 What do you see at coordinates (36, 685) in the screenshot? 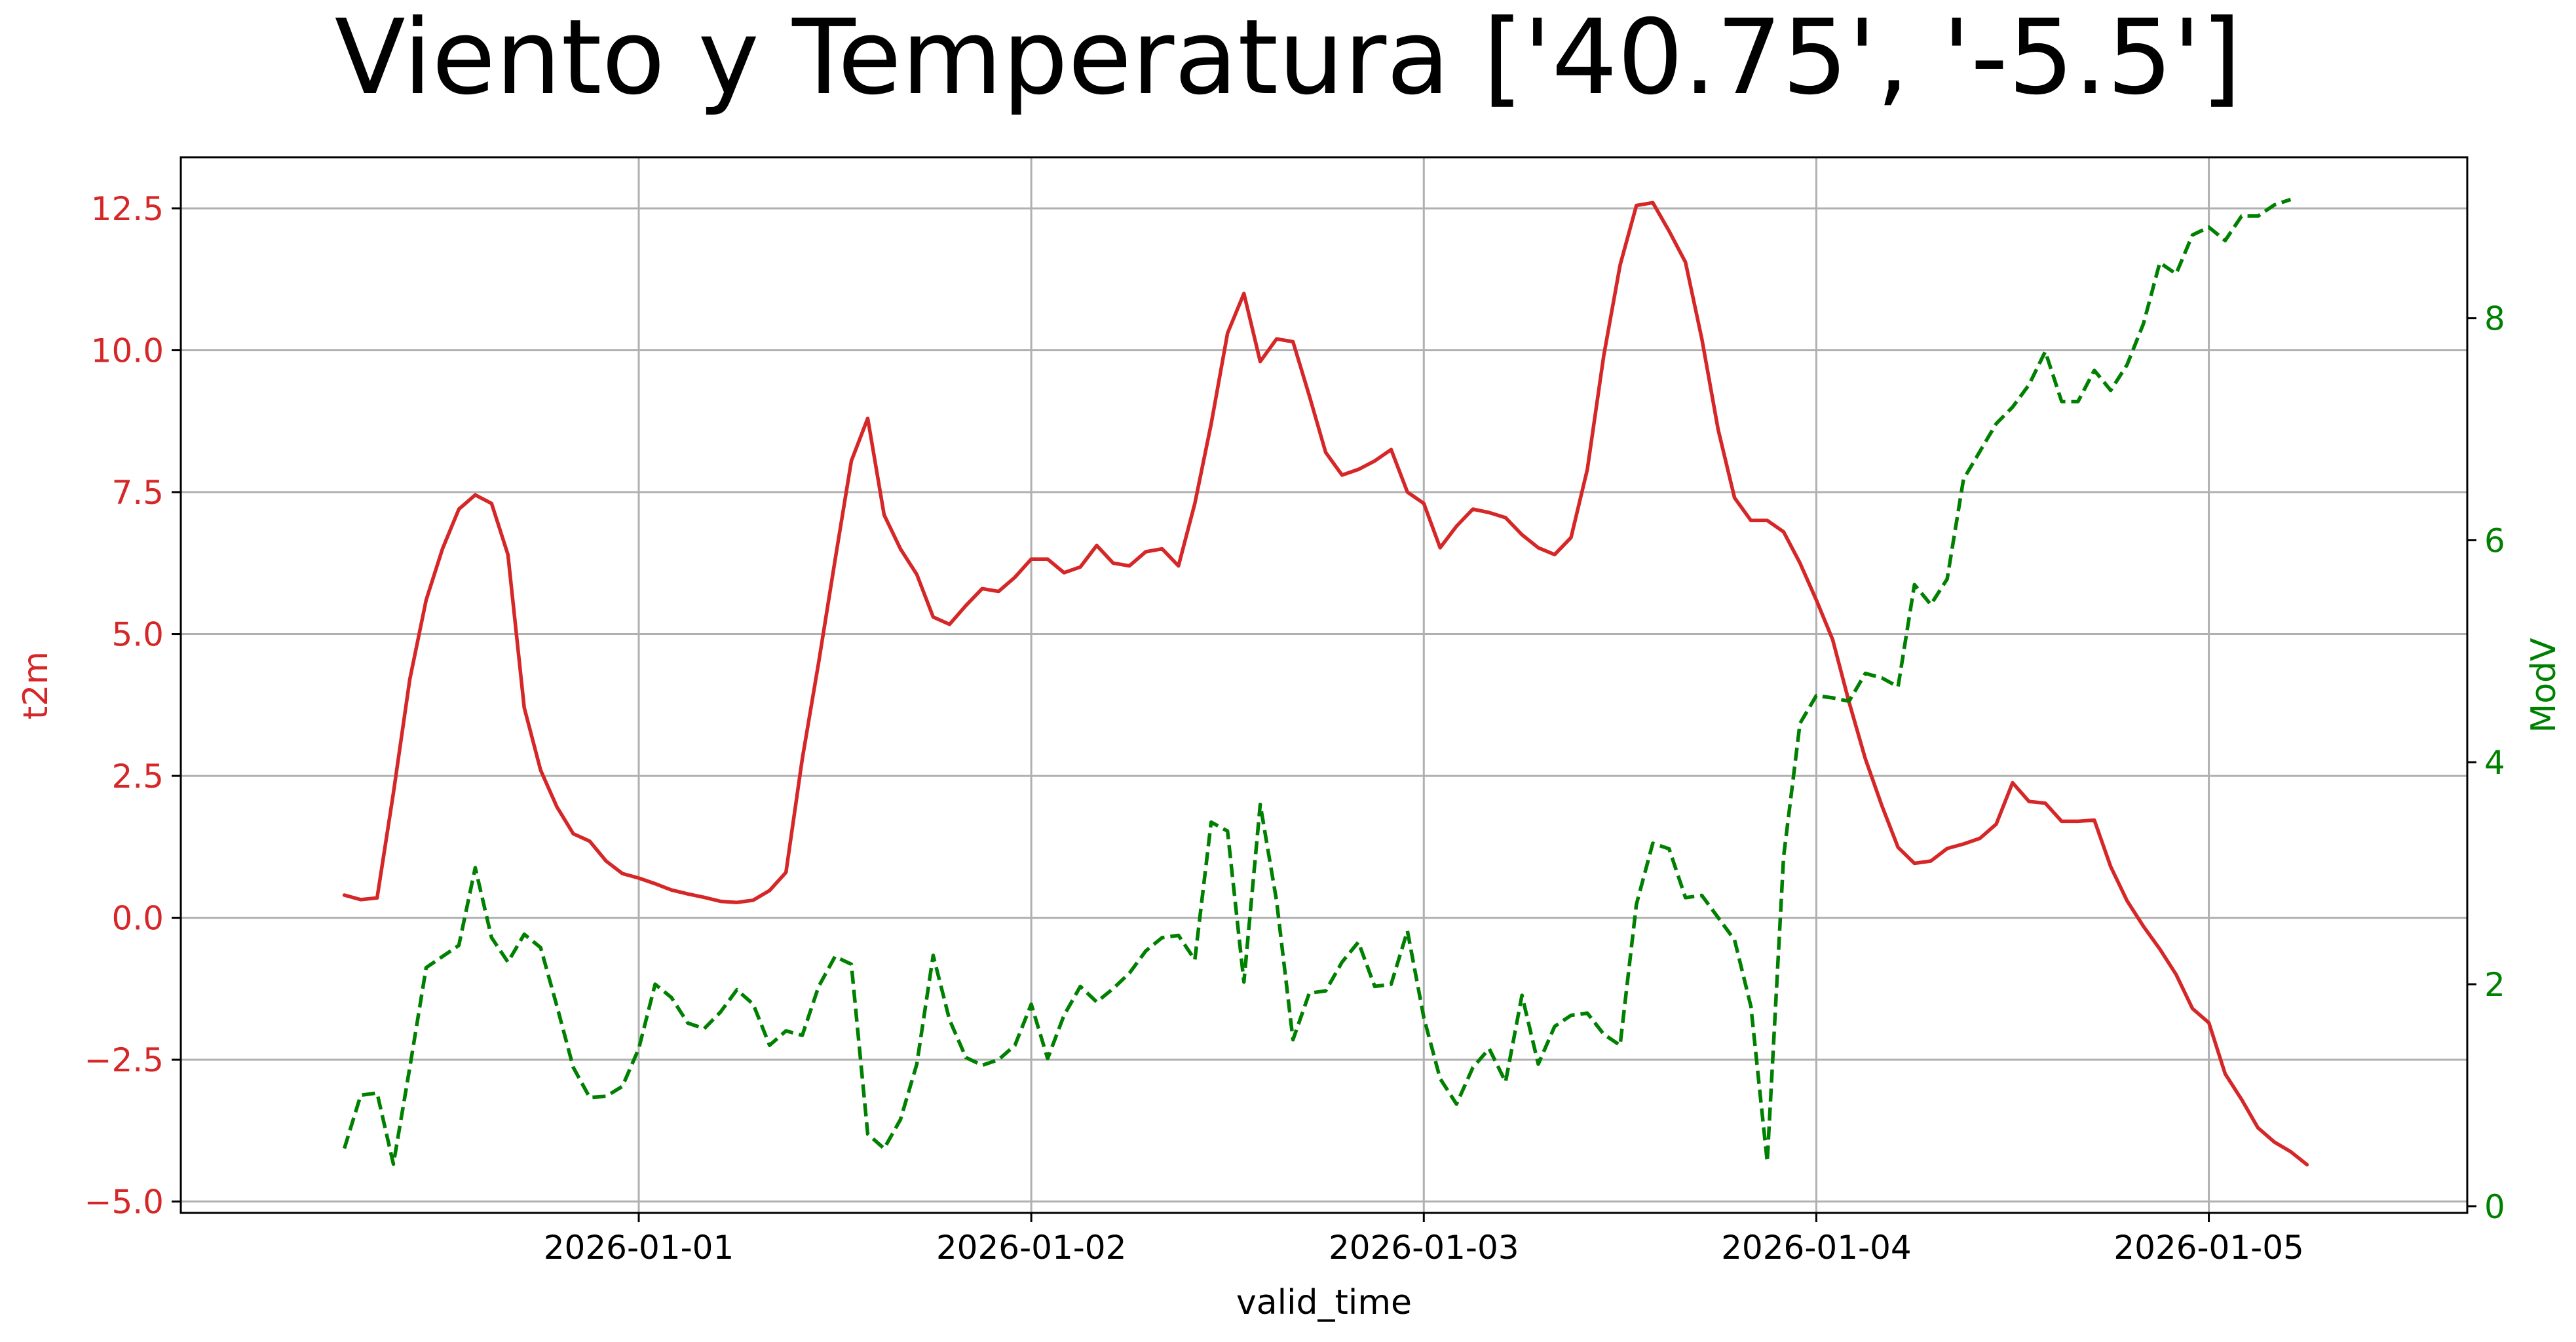
I see `y-axis-left-label: t2m` at bounding box center [36, 685].